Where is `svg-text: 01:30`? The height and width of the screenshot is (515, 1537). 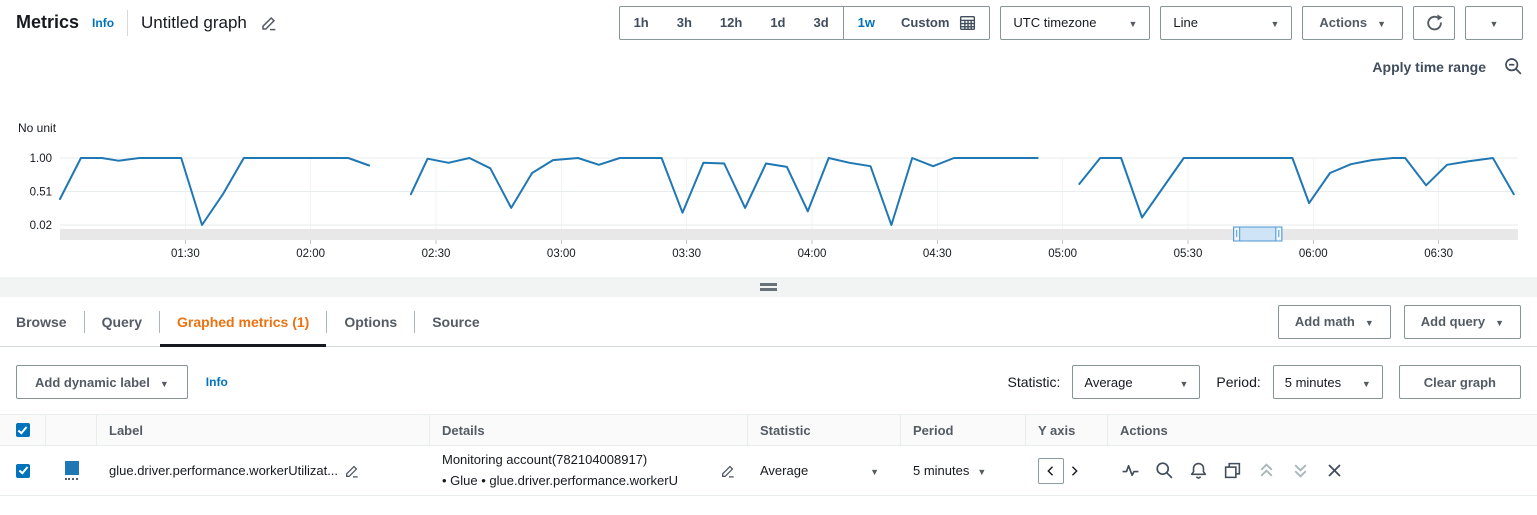
svg-text: 01:30 is located at coordinates (185, 254).